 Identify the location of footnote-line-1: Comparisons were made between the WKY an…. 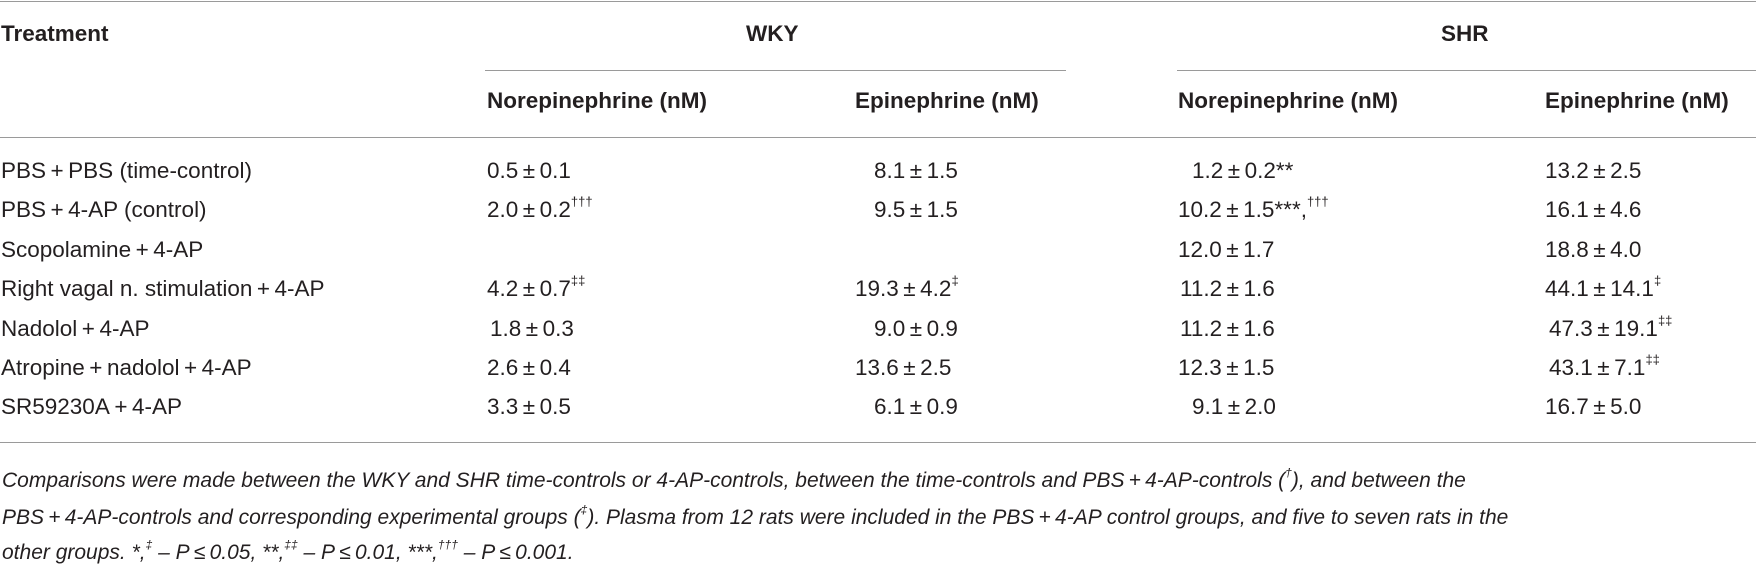
(734, 479).